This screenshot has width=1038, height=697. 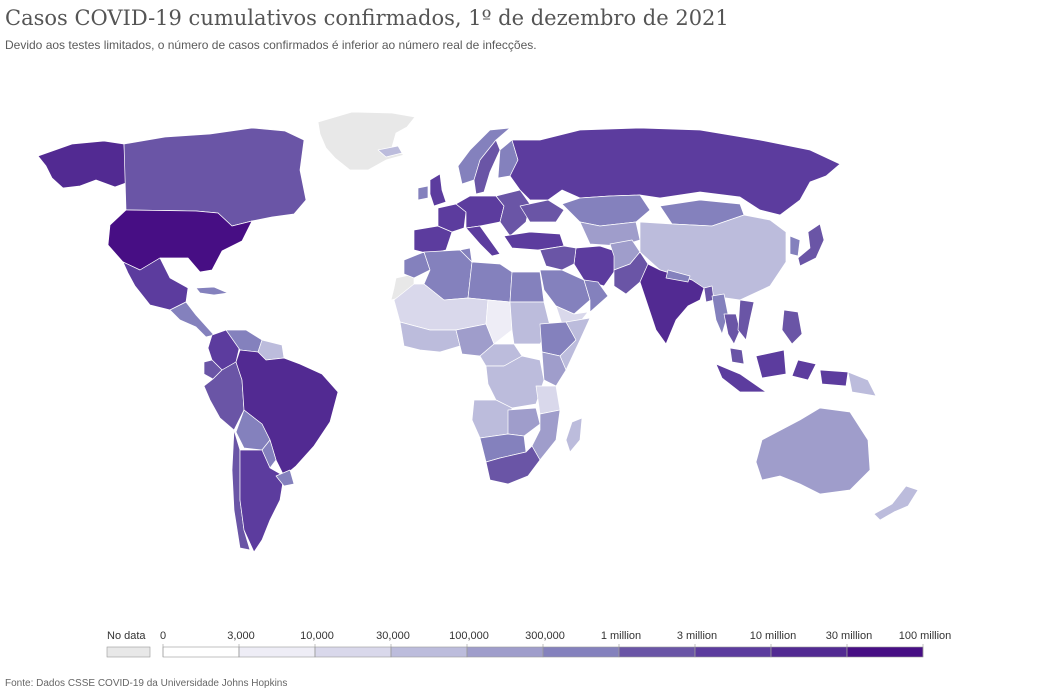 I want to click on region-zambia, so click(x=524, y=422).